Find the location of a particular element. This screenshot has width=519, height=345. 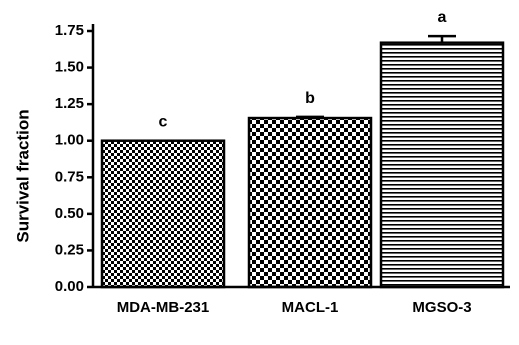

y-tick-label: 0.25 is located at coordinates (69, 249).